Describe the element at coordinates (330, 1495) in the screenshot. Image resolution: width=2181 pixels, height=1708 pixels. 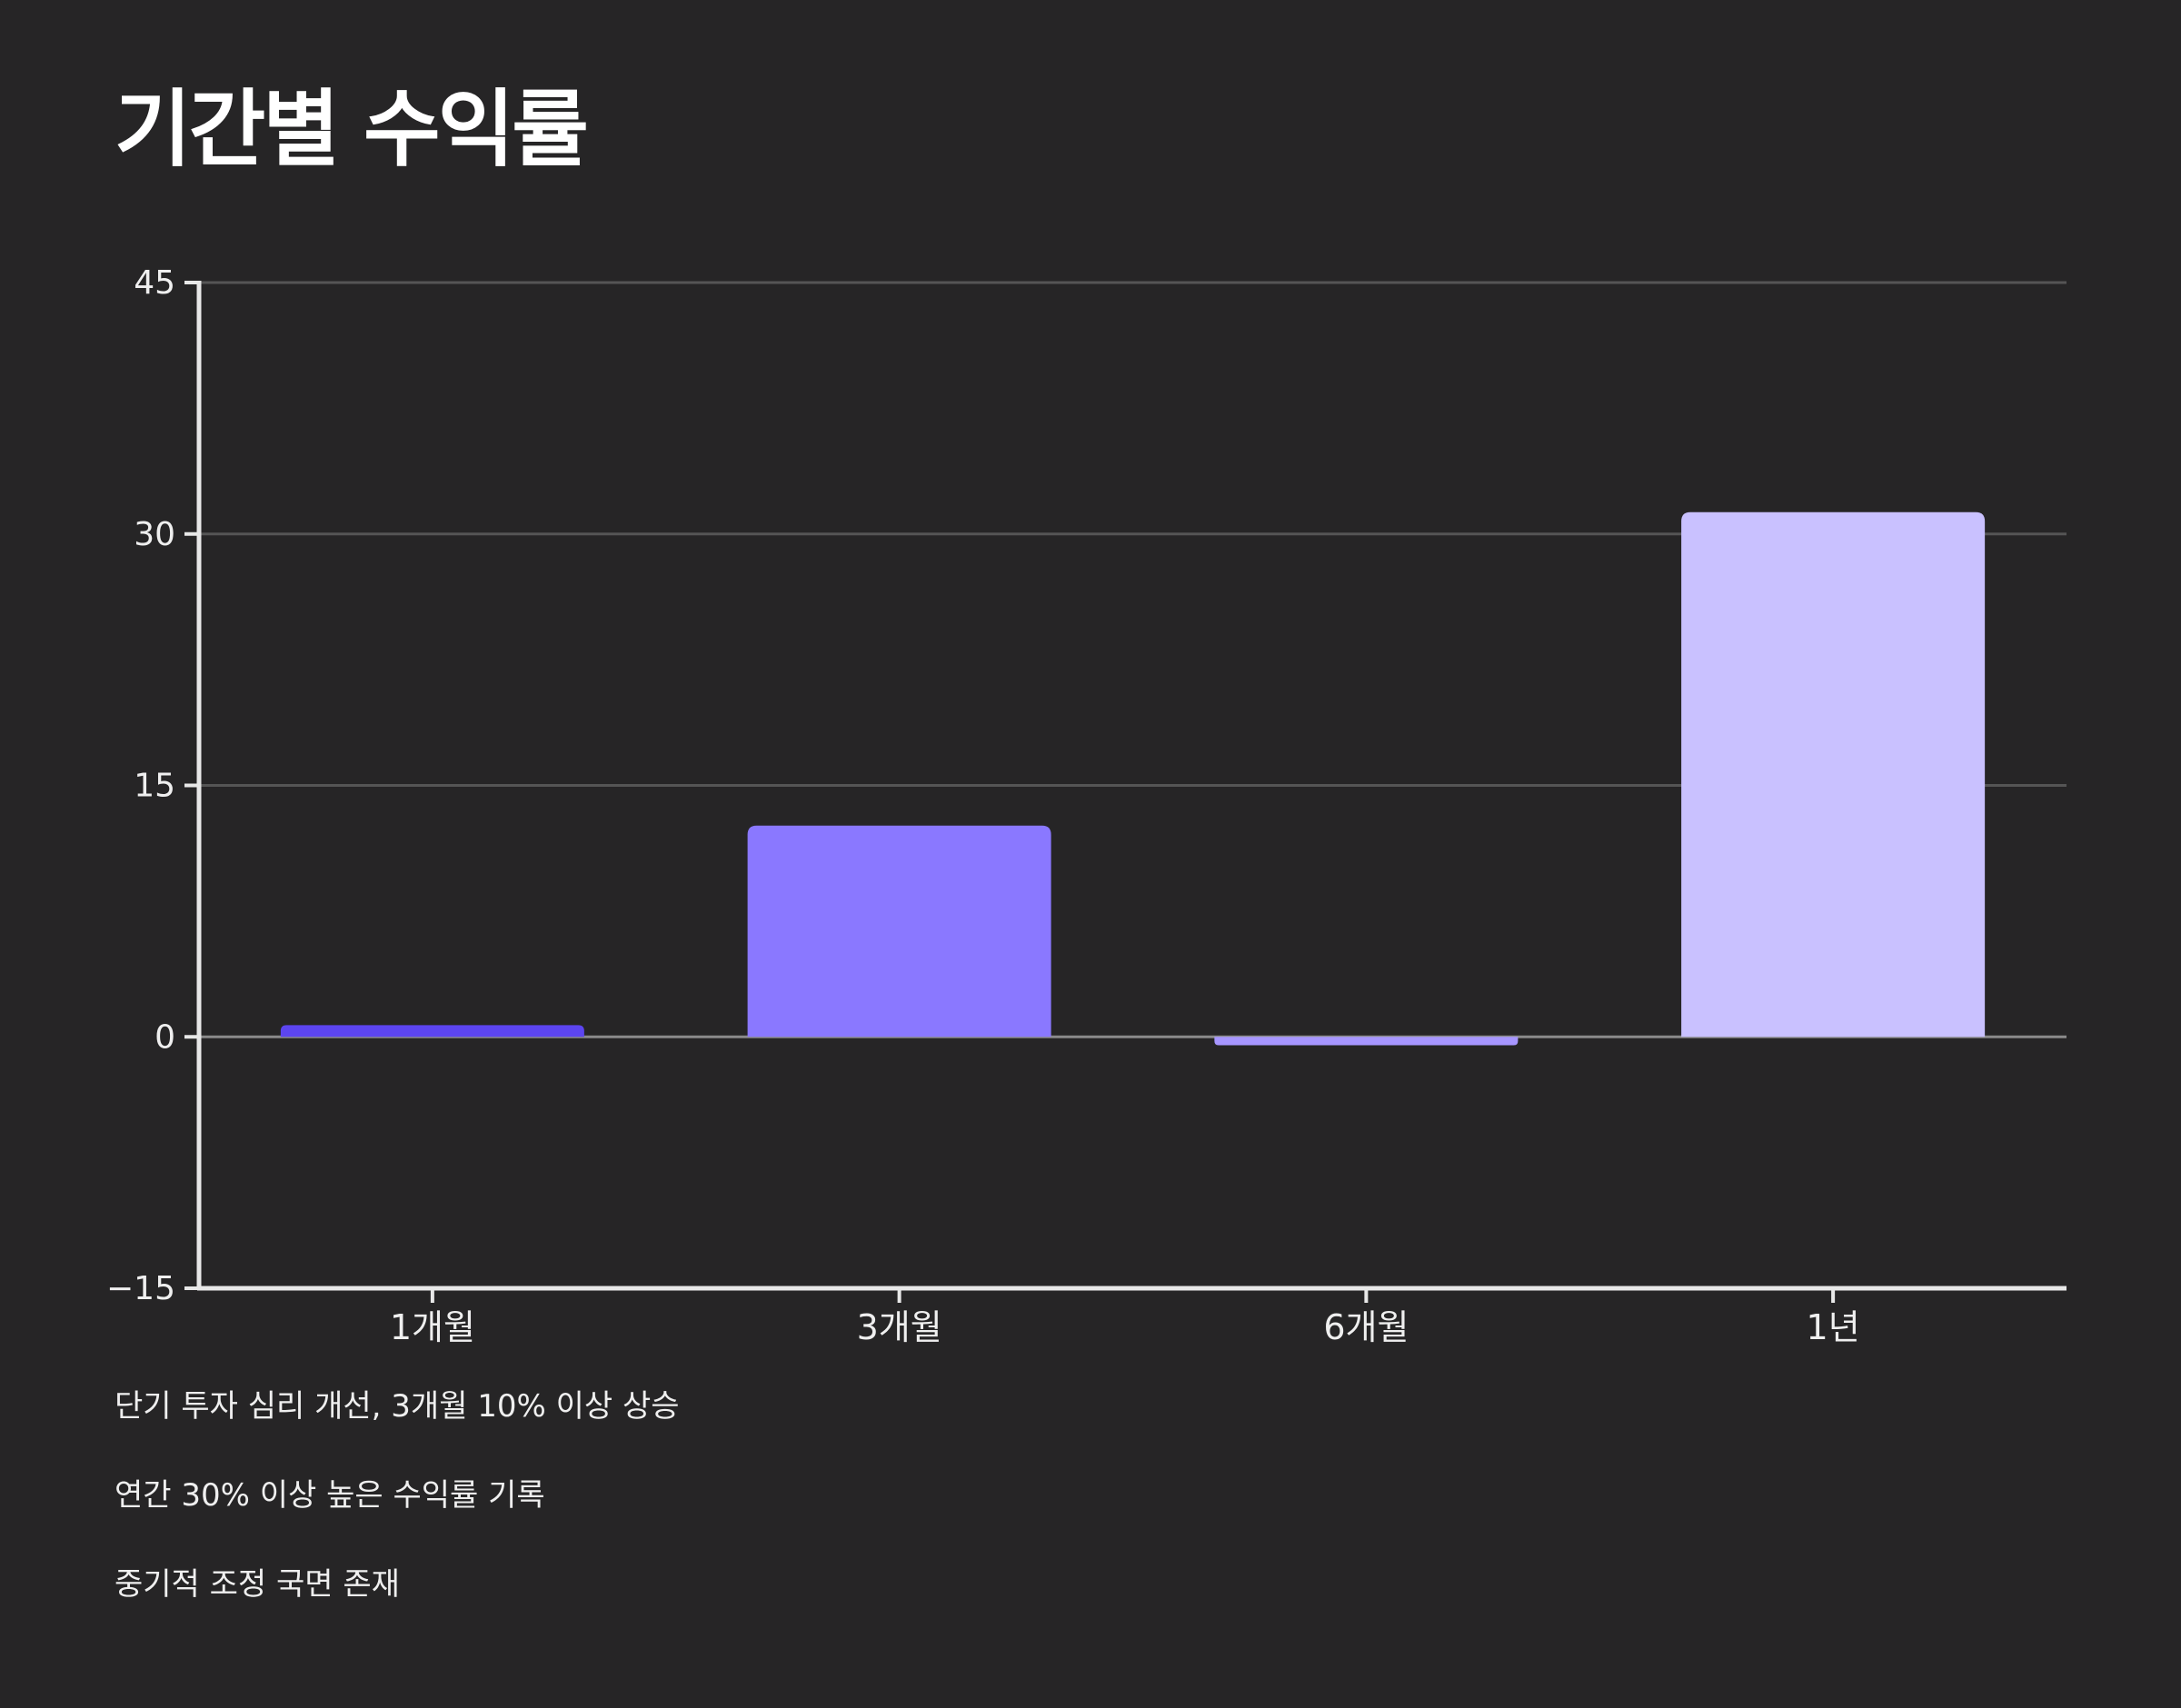
I see `annotation-annual: 연간 30% 이상 높은 수익률 기록` at that location.